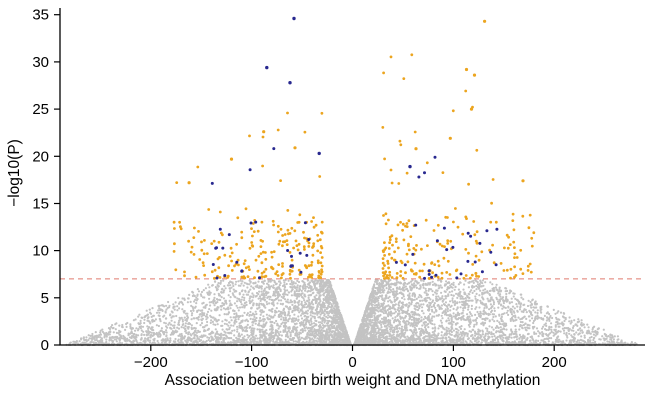  Describe the element at coordinates (354, 213) in the screenshot. I see `highlighted-points` at that location.